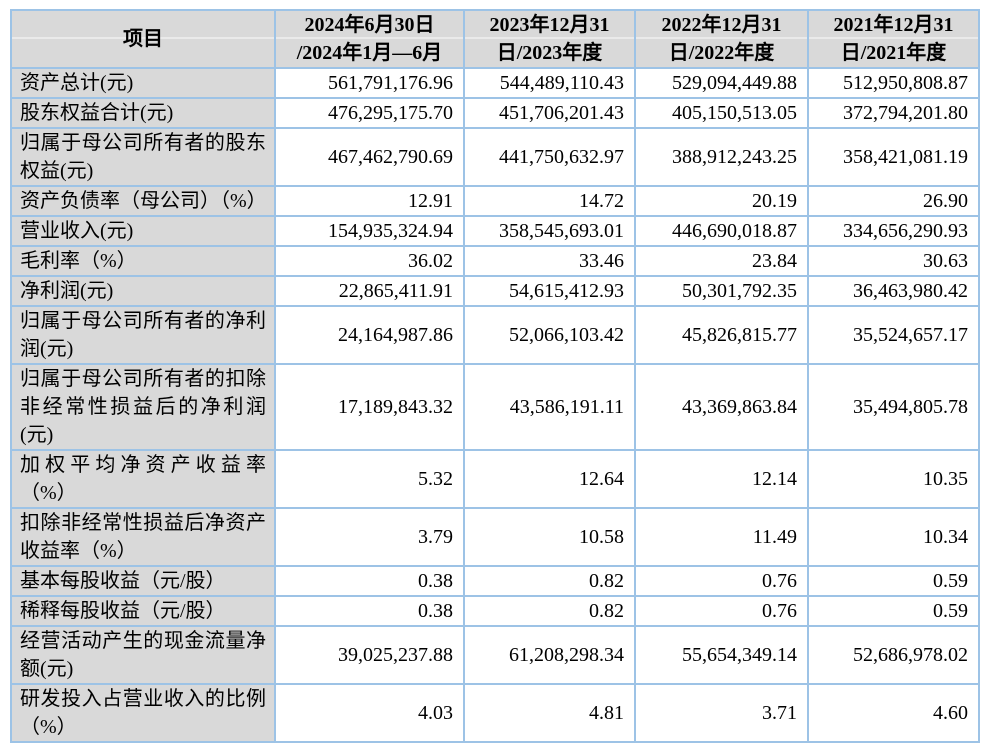  What do you see at coordinates (143, 291) in the screenshot?
I see `row-label: 净利润(元)` at bounding box center [143, 291].